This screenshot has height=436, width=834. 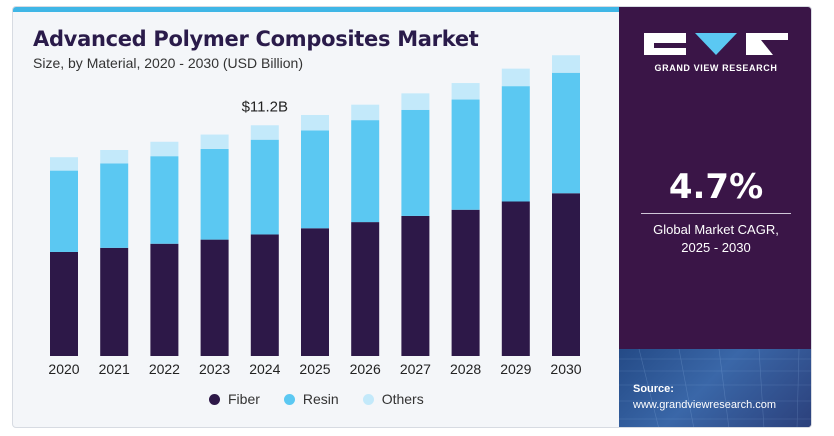 I want to click on bar-others-2021, so click(x=114, y=157).